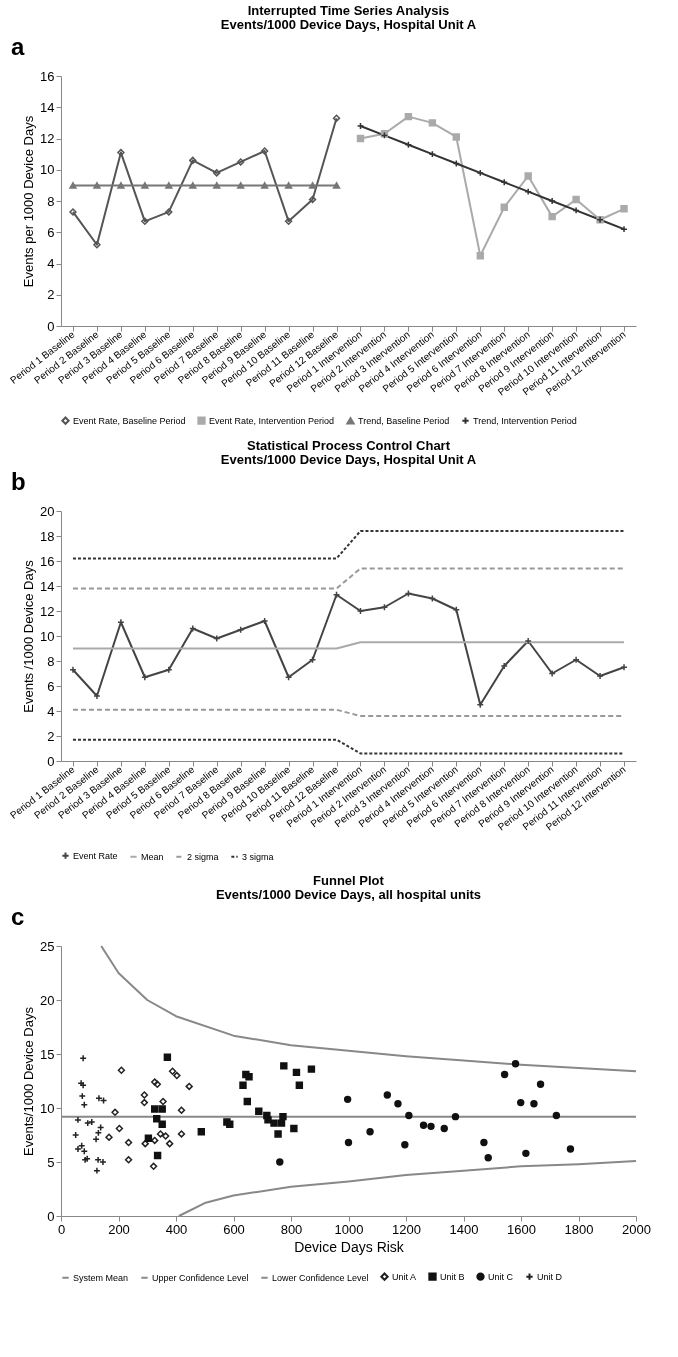 The height and width of the screenshot is (1357, 678). What do you see at coordinates (349, 445) in the screenshot?
I see `chart-title: Statistical Process Control Chart` at bounding box center [349, 445].